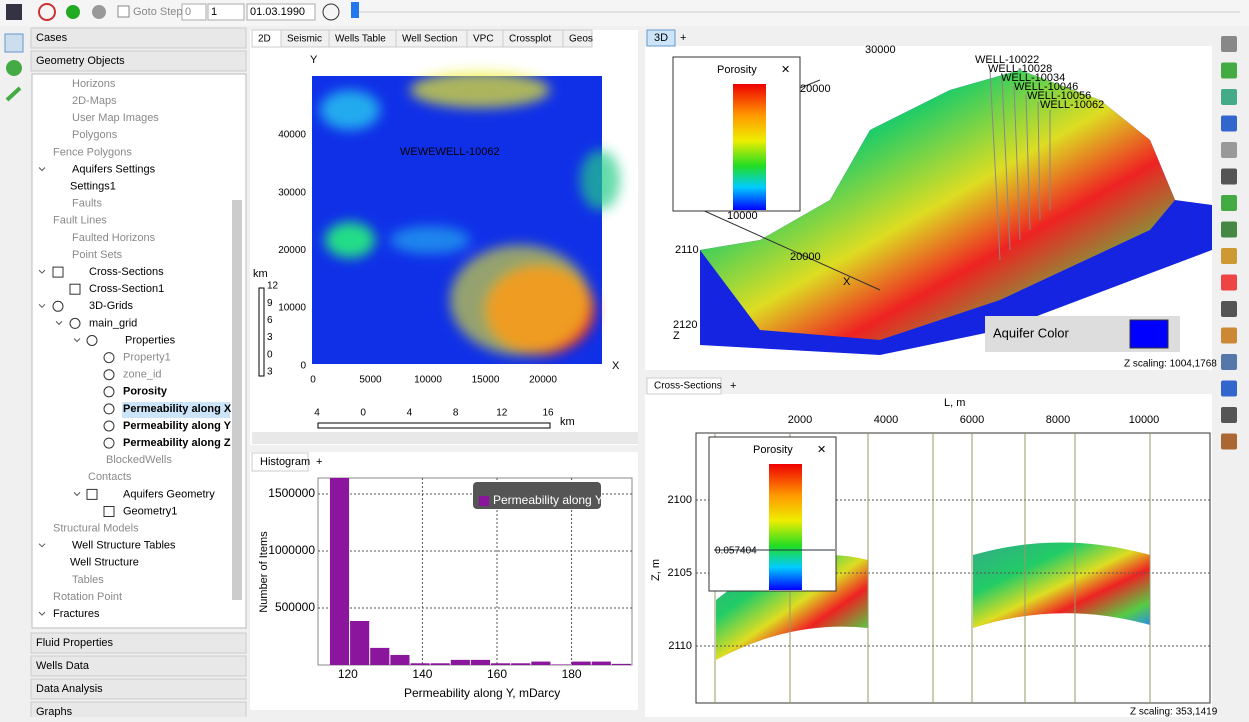 The width and height of the screenshot is (1249, 722). I want to click on tree-item: Settings1, so click(93, 187).